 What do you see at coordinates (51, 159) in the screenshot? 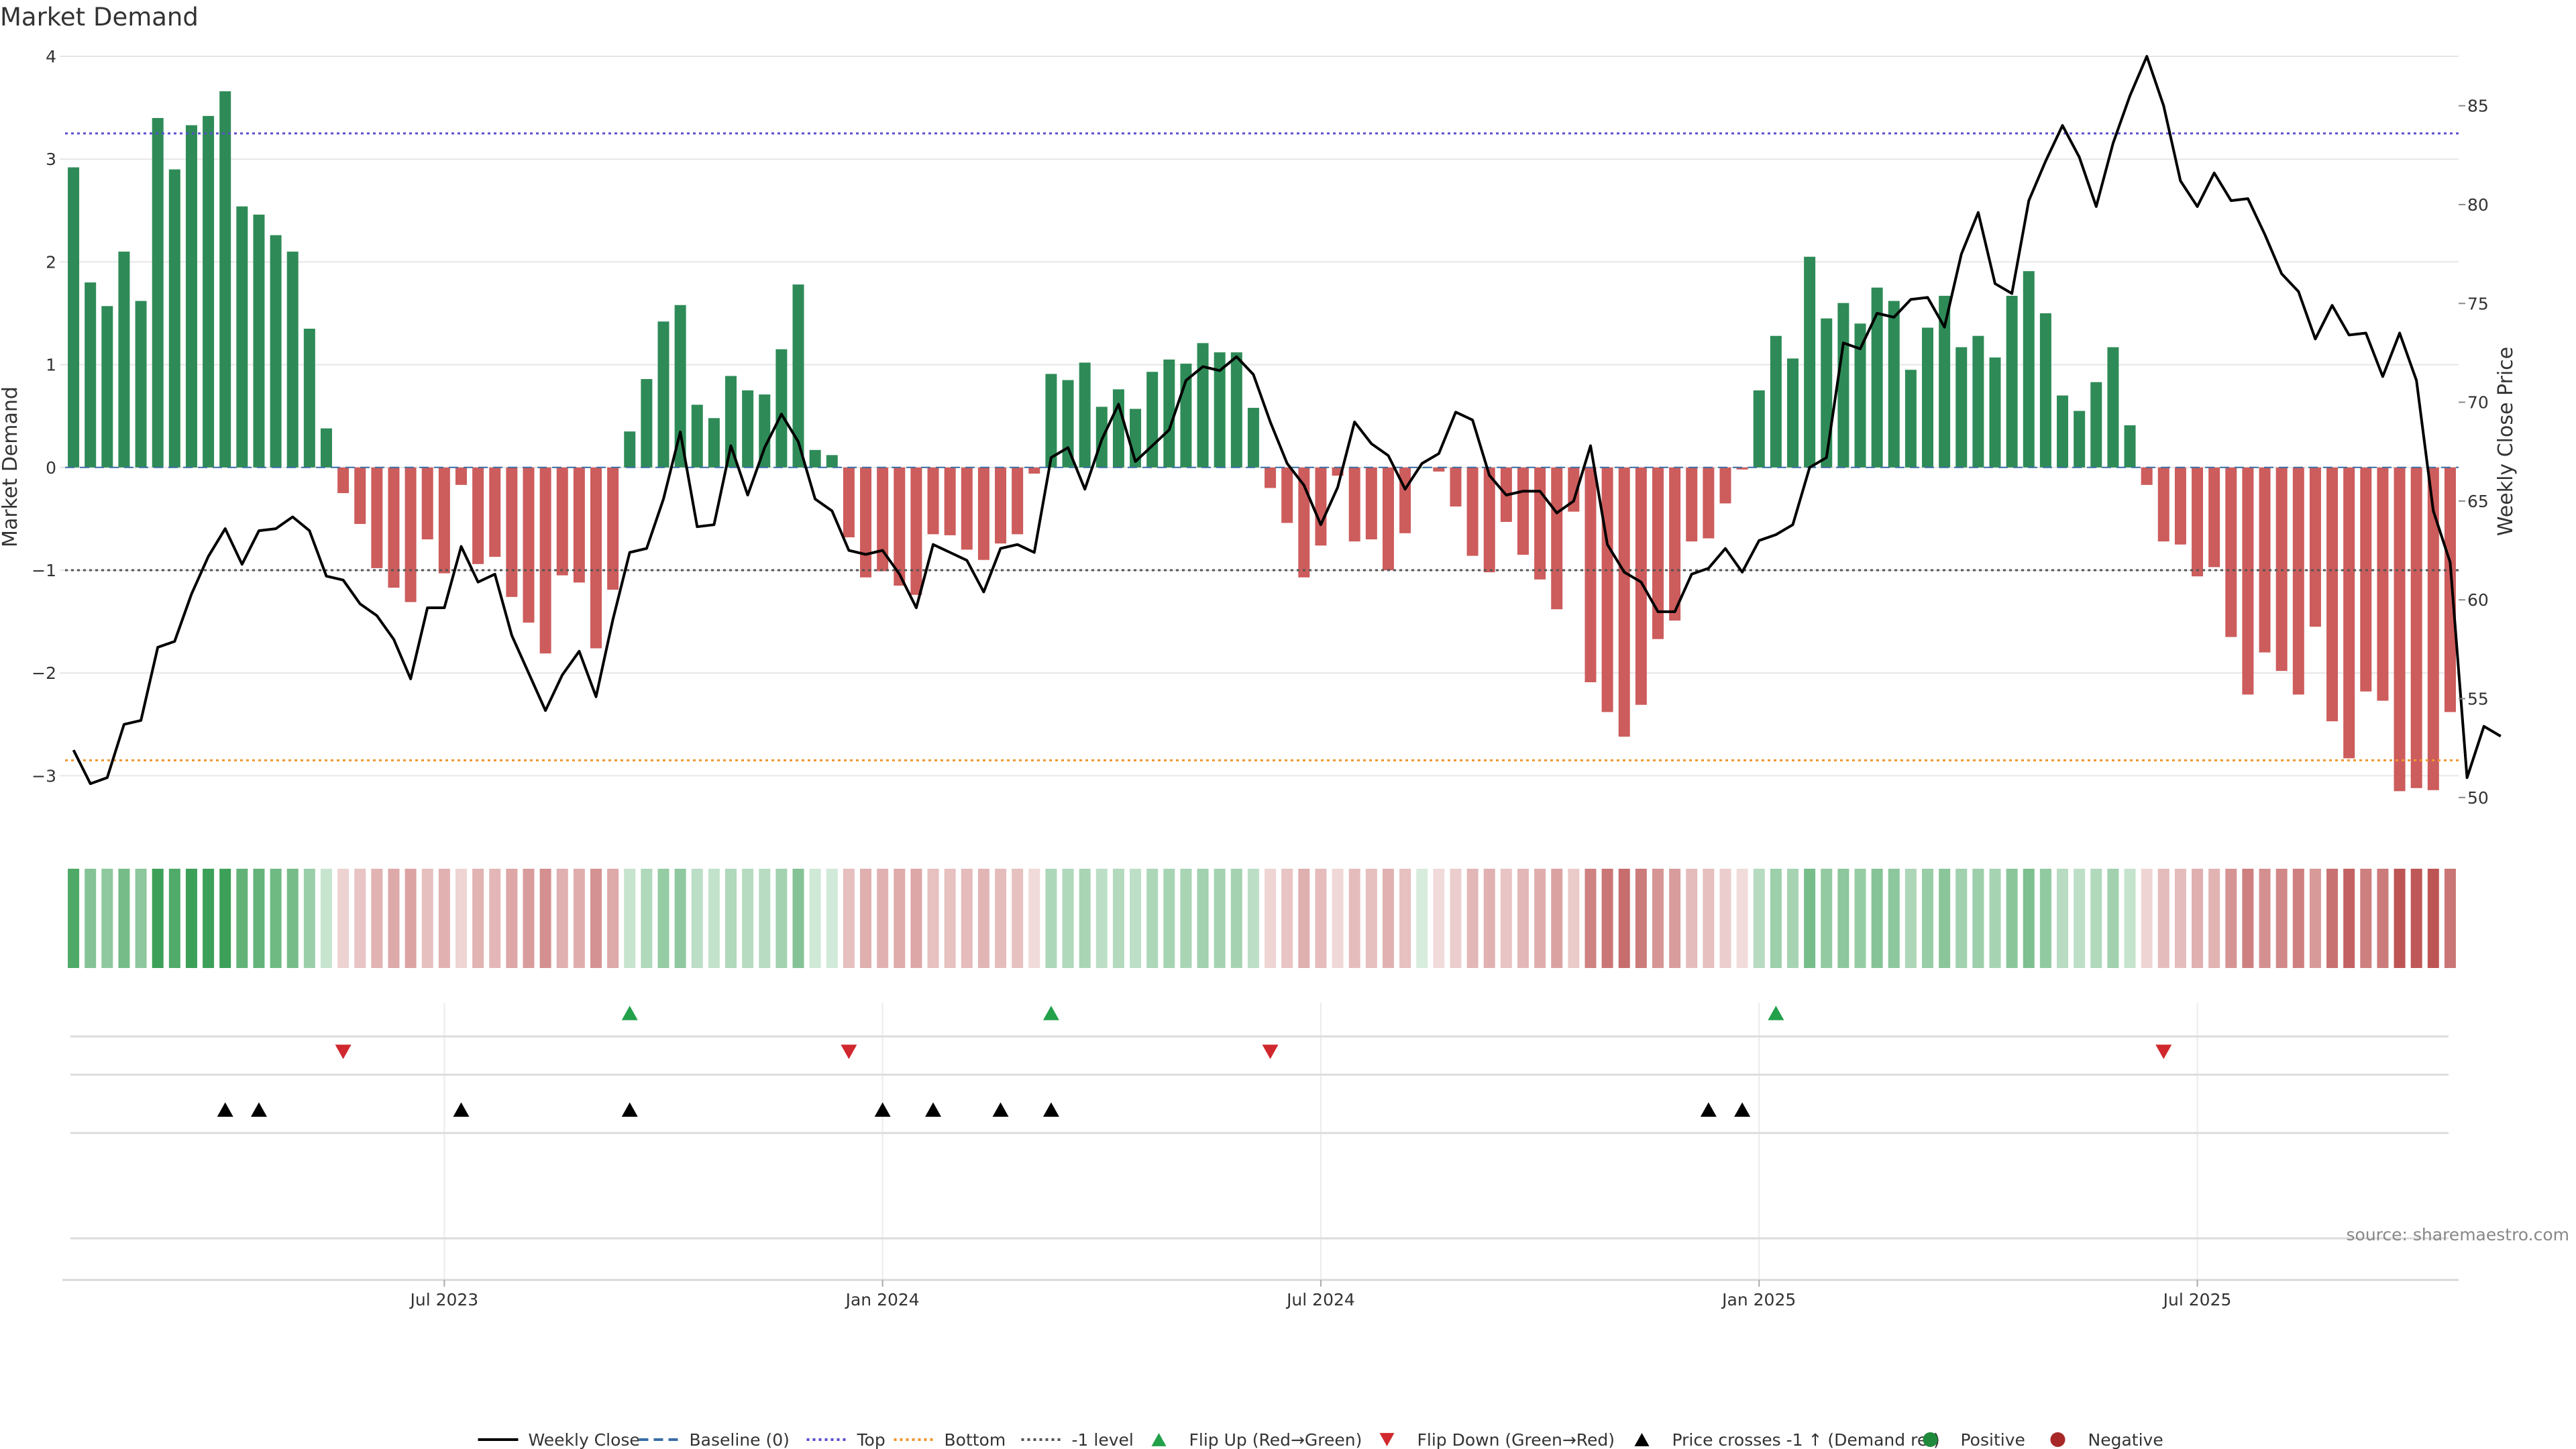
I see `y-tick-label: 3` at bounding box center [51, 159].